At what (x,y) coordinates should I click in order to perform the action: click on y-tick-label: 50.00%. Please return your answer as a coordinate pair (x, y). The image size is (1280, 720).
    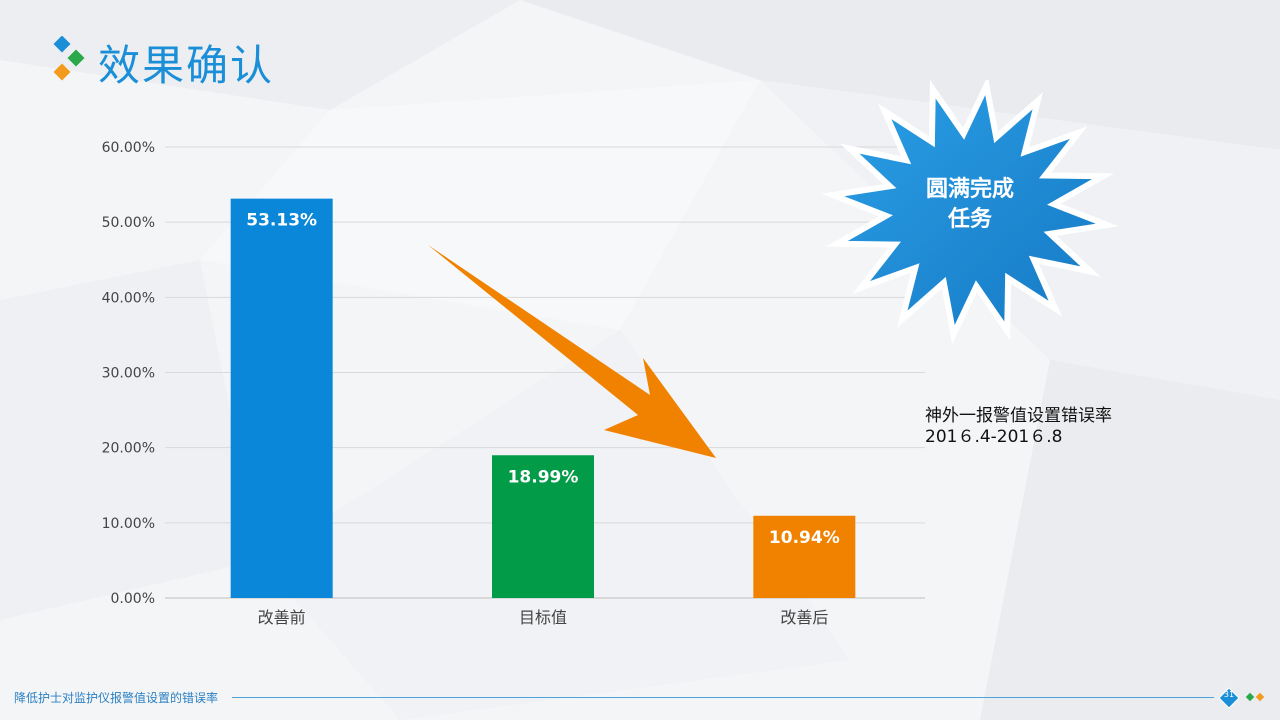
    Looking at the image, I should click on (128, 223).